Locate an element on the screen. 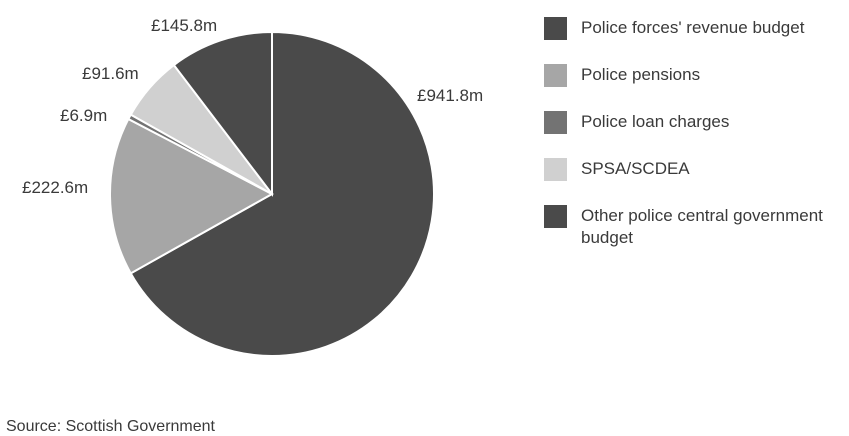 The height and width of the screenshot is (436, 849). slice-label: £6.9m is located at coordinates (83, 115).